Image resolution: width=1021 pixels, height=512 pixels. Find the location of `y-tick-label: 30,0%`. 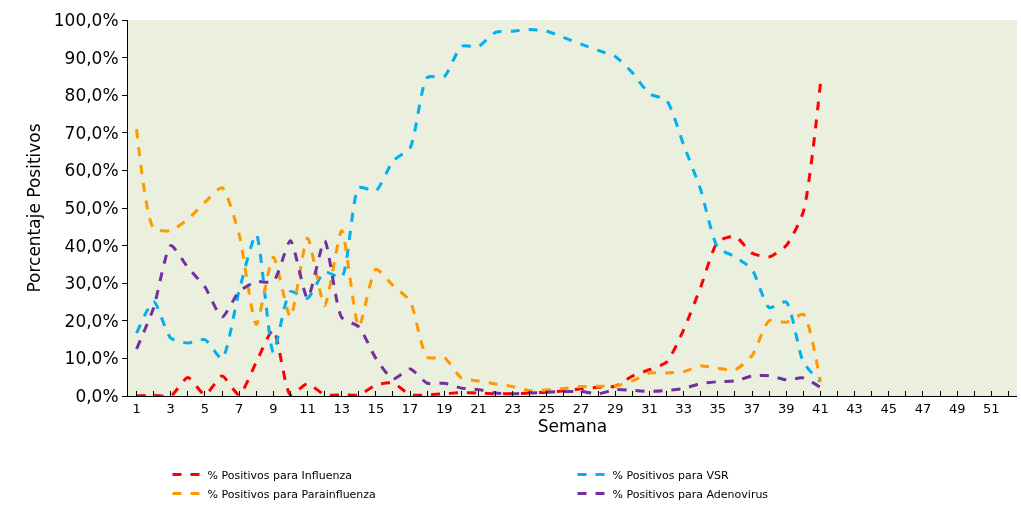

y-tick-label: 30,0% is located at coordinates (91, 283).